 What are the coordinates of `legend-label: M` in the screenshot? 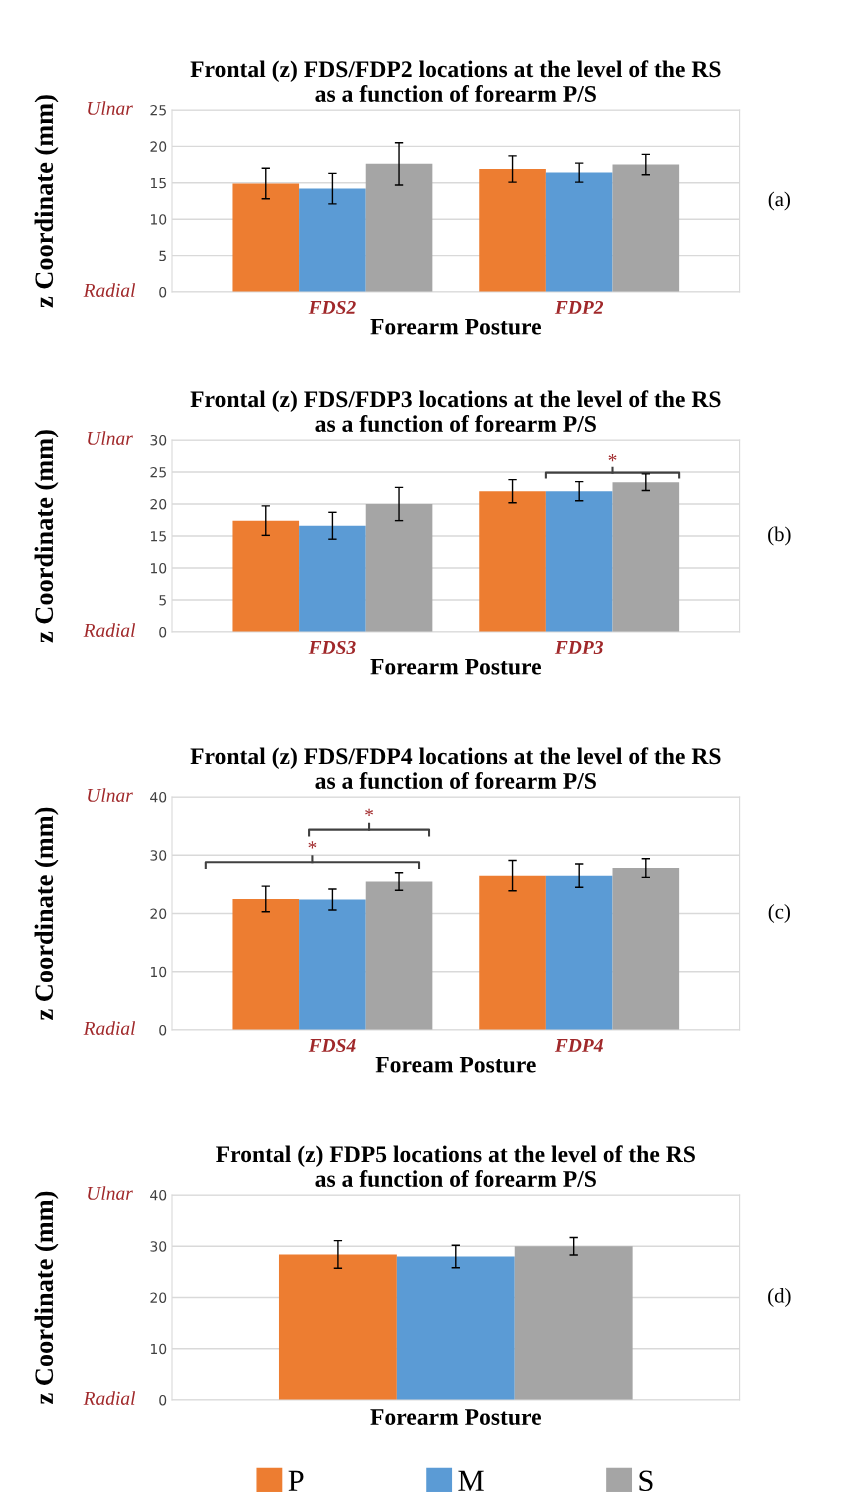 It's located at (471, 1480).